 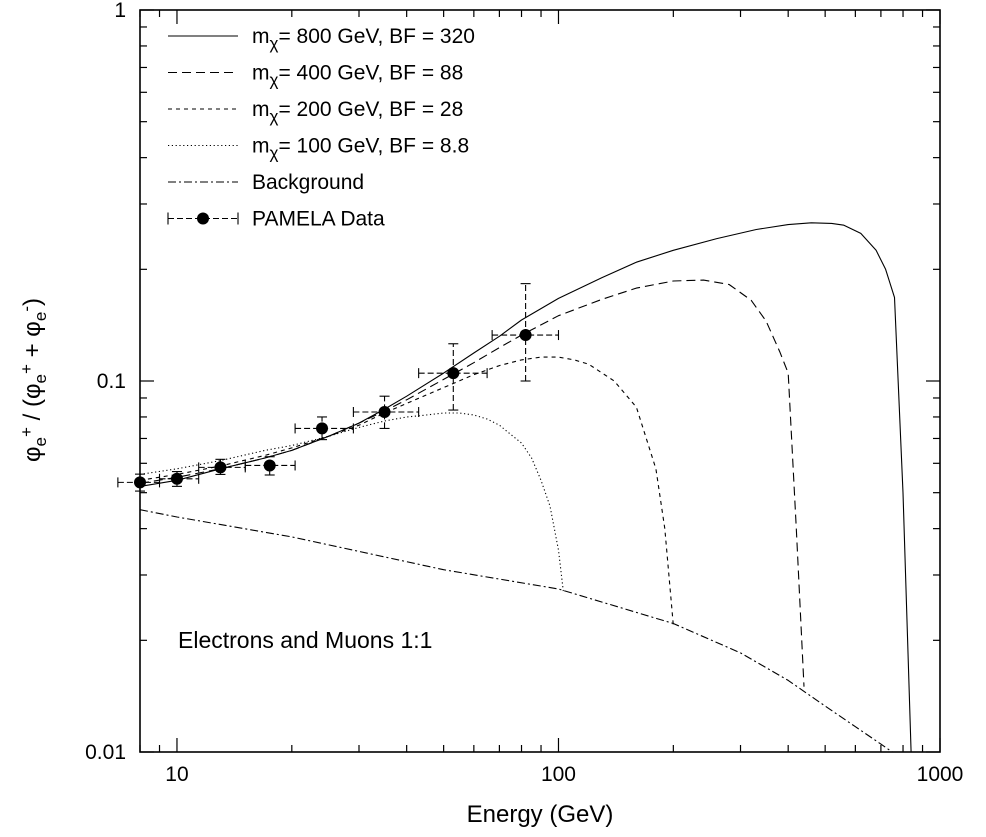 I want to click on y-axis-title-part: φ, so click(x=32, y=454).